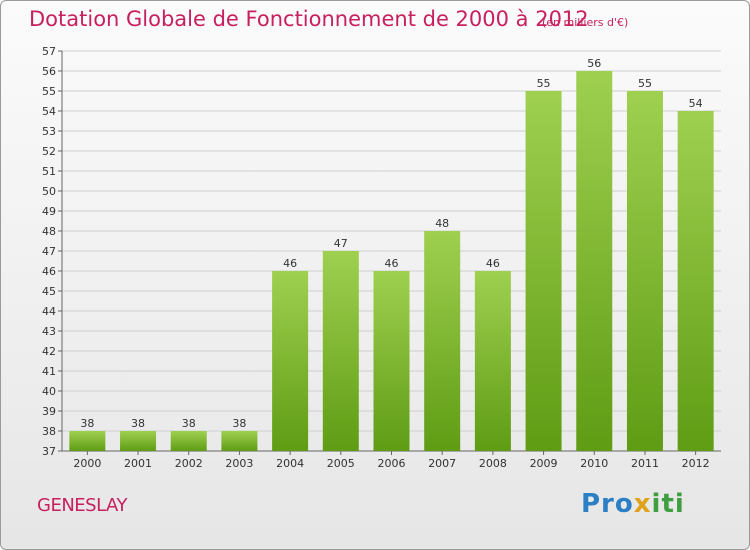 Image resolution: width=750 pixels, height=550 pixels. I want to click on x-tick-label: 2005, so click(341, 463).